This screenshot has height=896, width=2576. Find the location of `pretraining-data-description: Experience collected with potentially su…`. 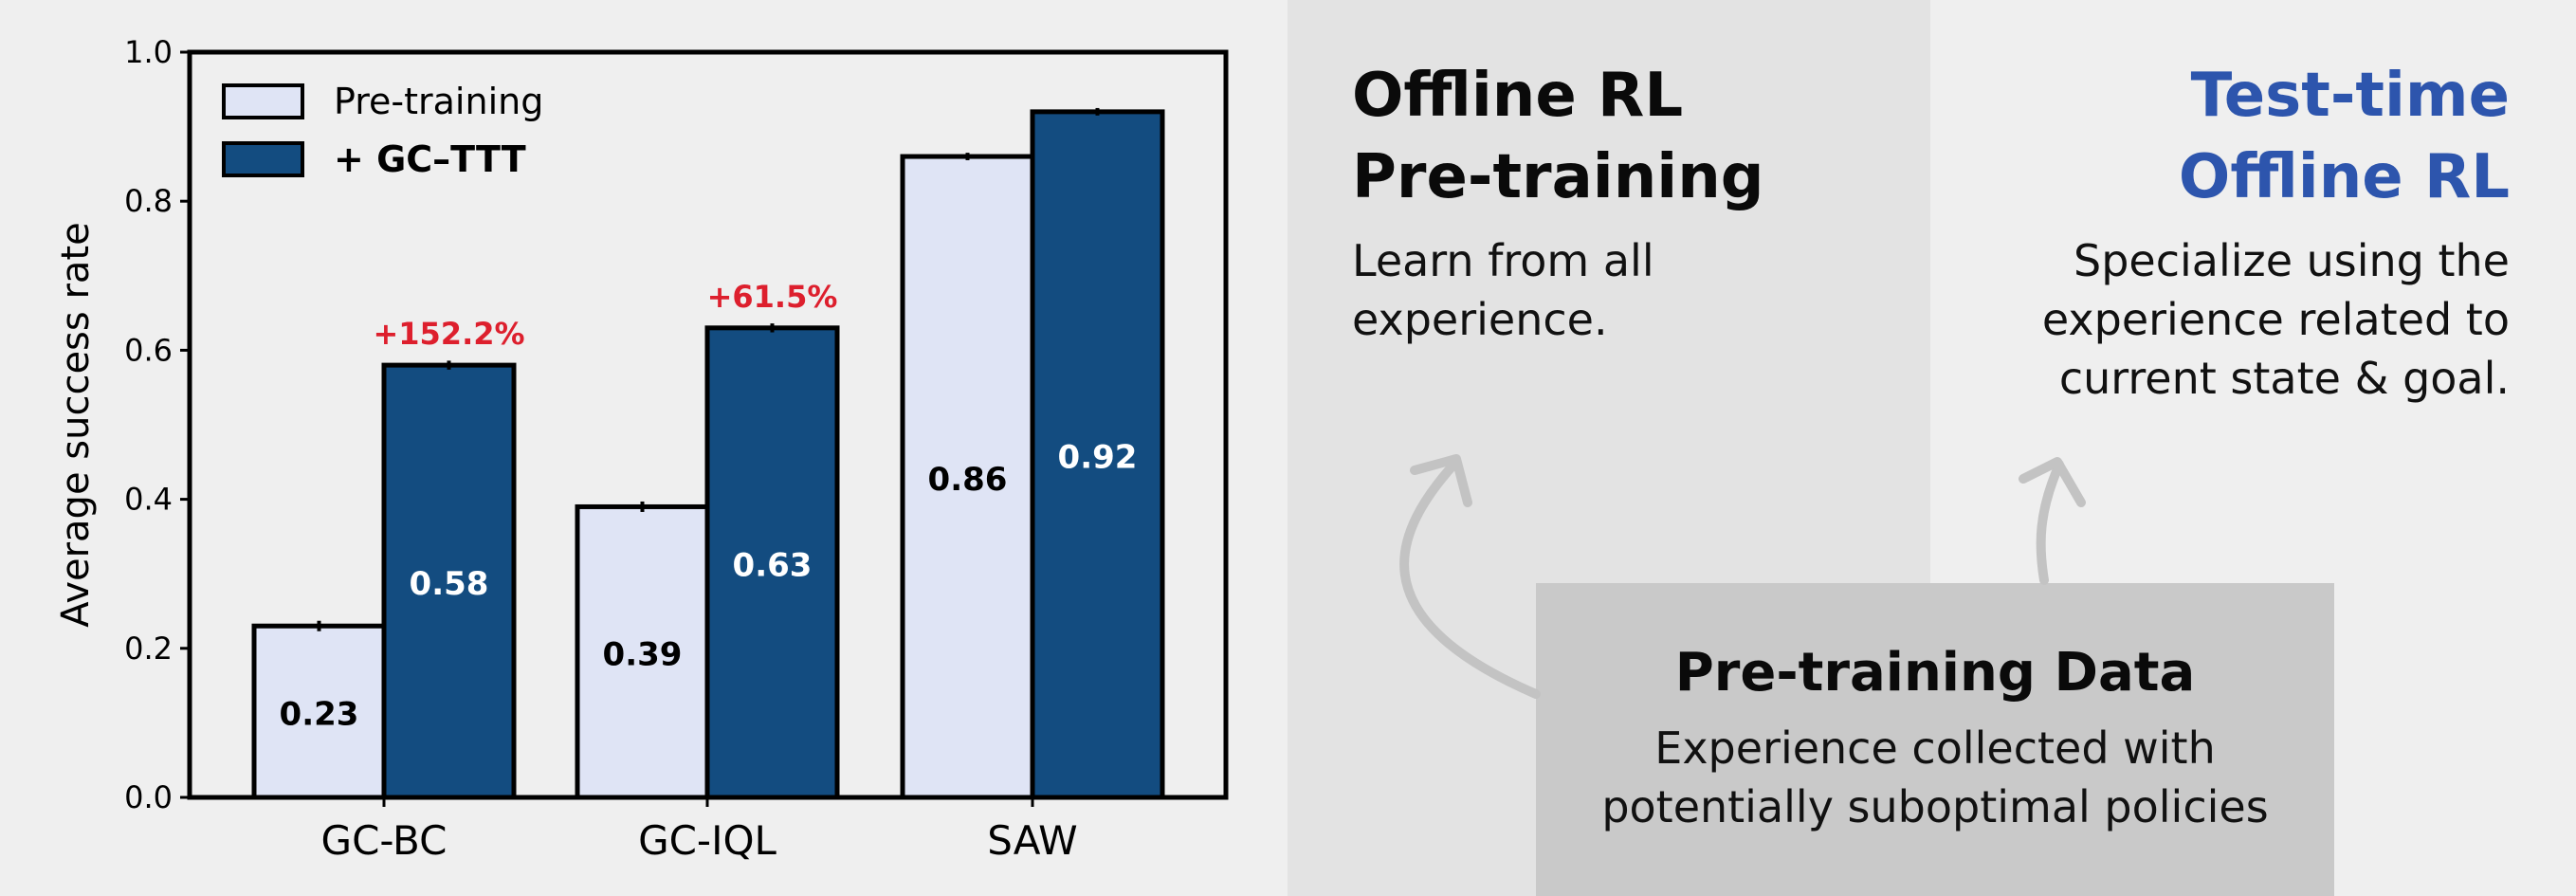

pretraining-data-description: Experience collected with potentially su… is located at coordinates (1935, 777).